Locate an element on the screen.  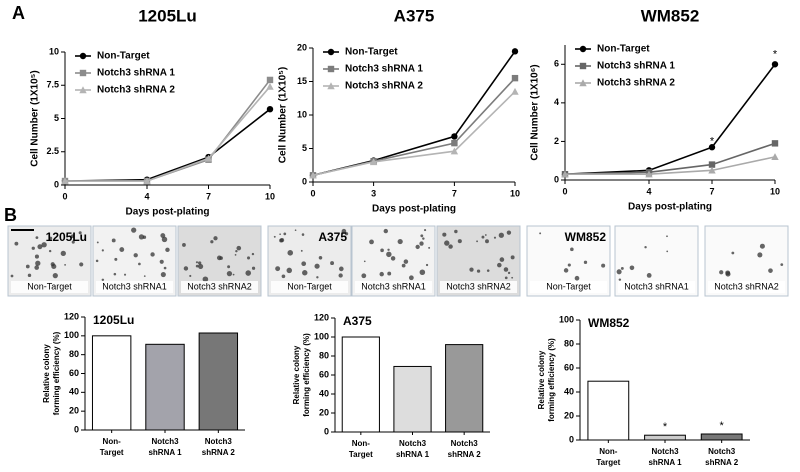
x-tick-label: 4 is located at coordinates (648, 191).